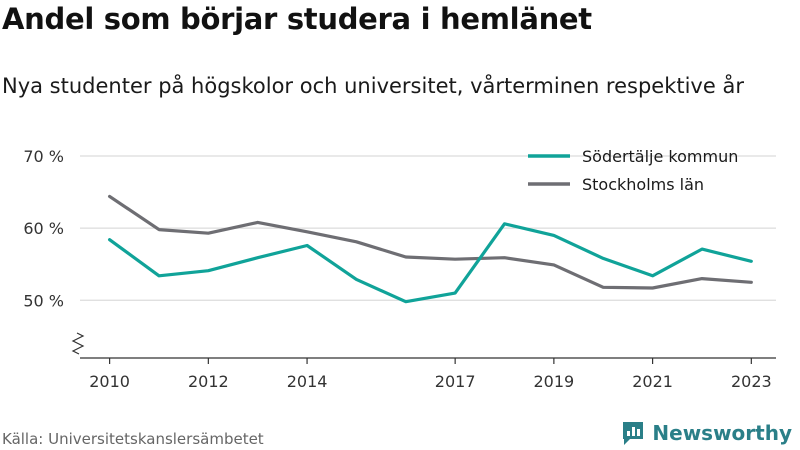 This screenshot has height=450, width=800. What do you see at coordinates (633, 433) in the screenshot?
I see `newsworthy-logo-icon` at bounding box center [633, 433].